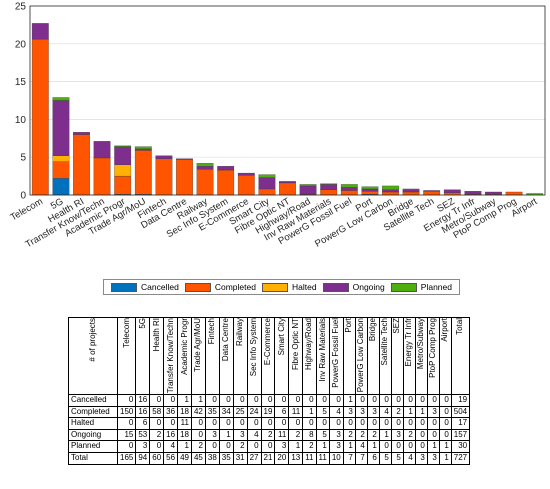  What do you see at coordinates (160, 287) in the screenshot?
I see `legend-label: Cancelled` at bounding box center [160, 287].